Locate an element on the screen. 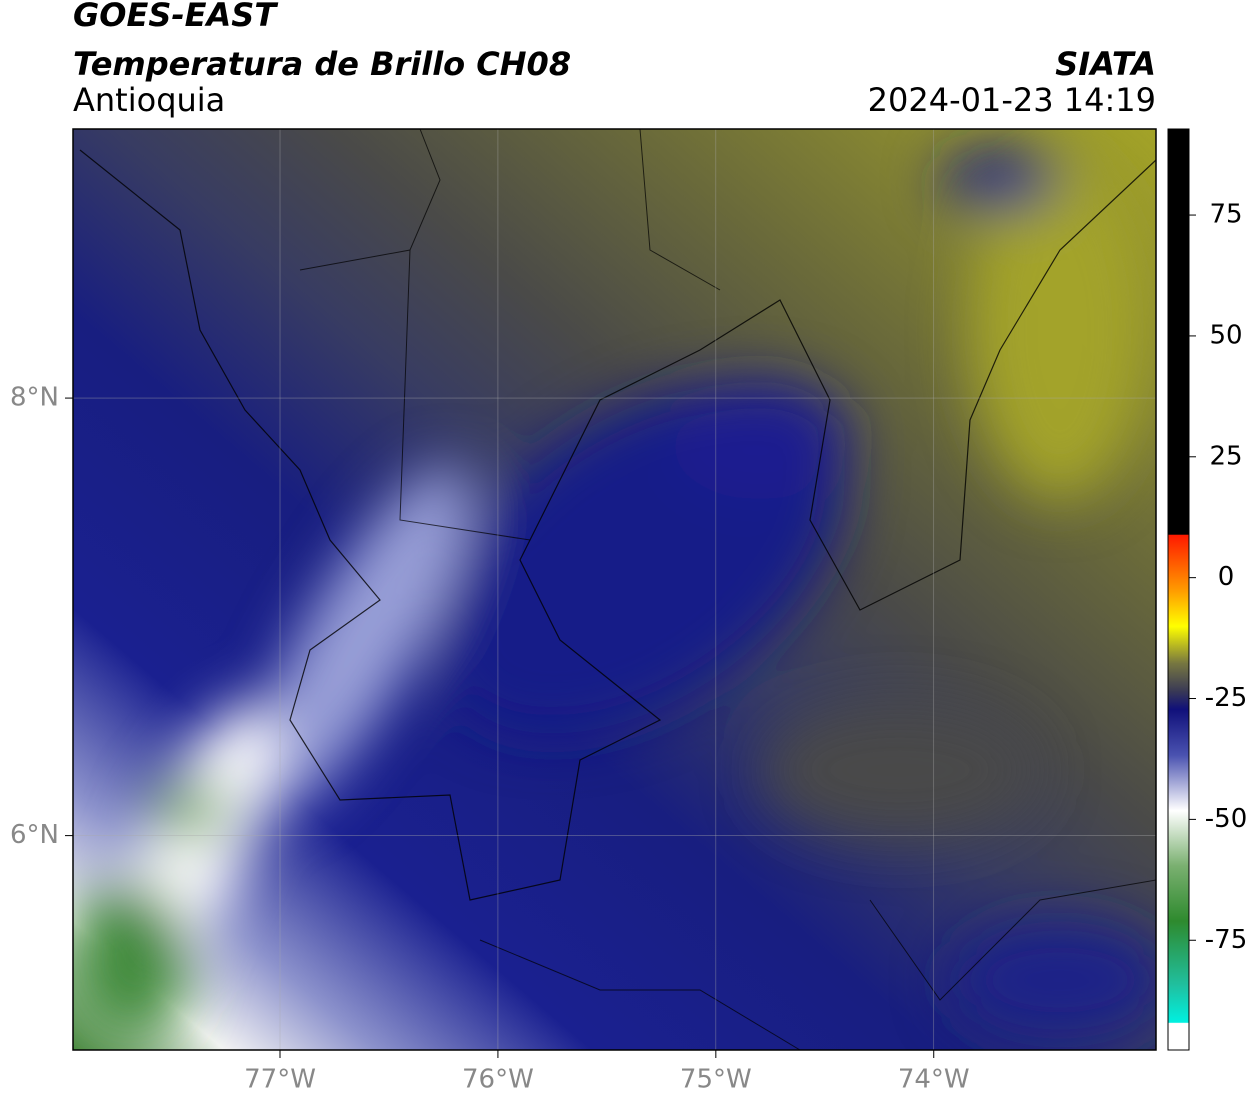 The image size is (1252, 1103). x-tick-label: 75°W is located at coordinates (716, 1080).